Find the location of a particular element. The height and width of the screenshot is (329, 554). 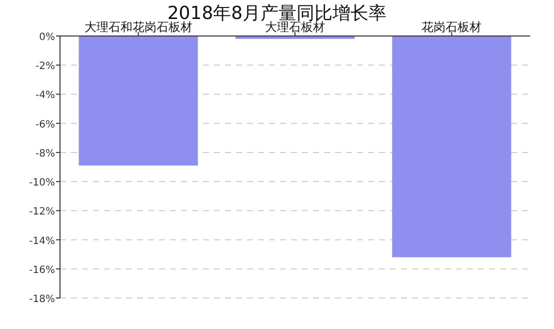

x-tick-label: 花岗石板材 is located at coordinates (452, 27).